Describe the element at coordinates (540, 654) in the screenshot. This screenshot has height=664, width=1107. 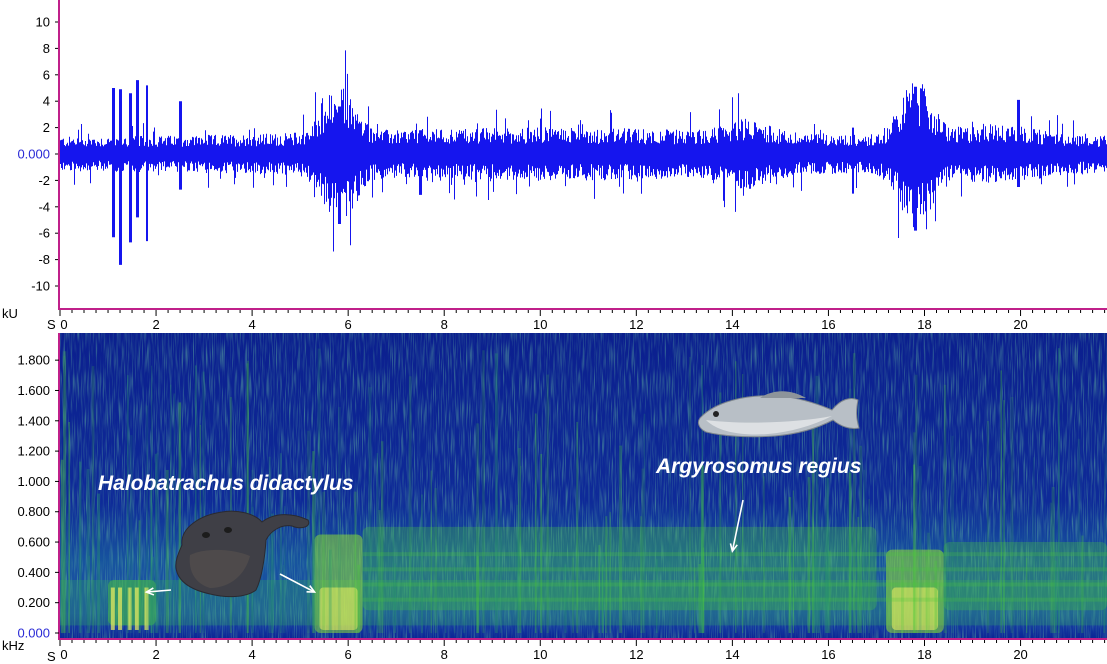
I see `spectrogram-x-tick-label: 10` at that location.